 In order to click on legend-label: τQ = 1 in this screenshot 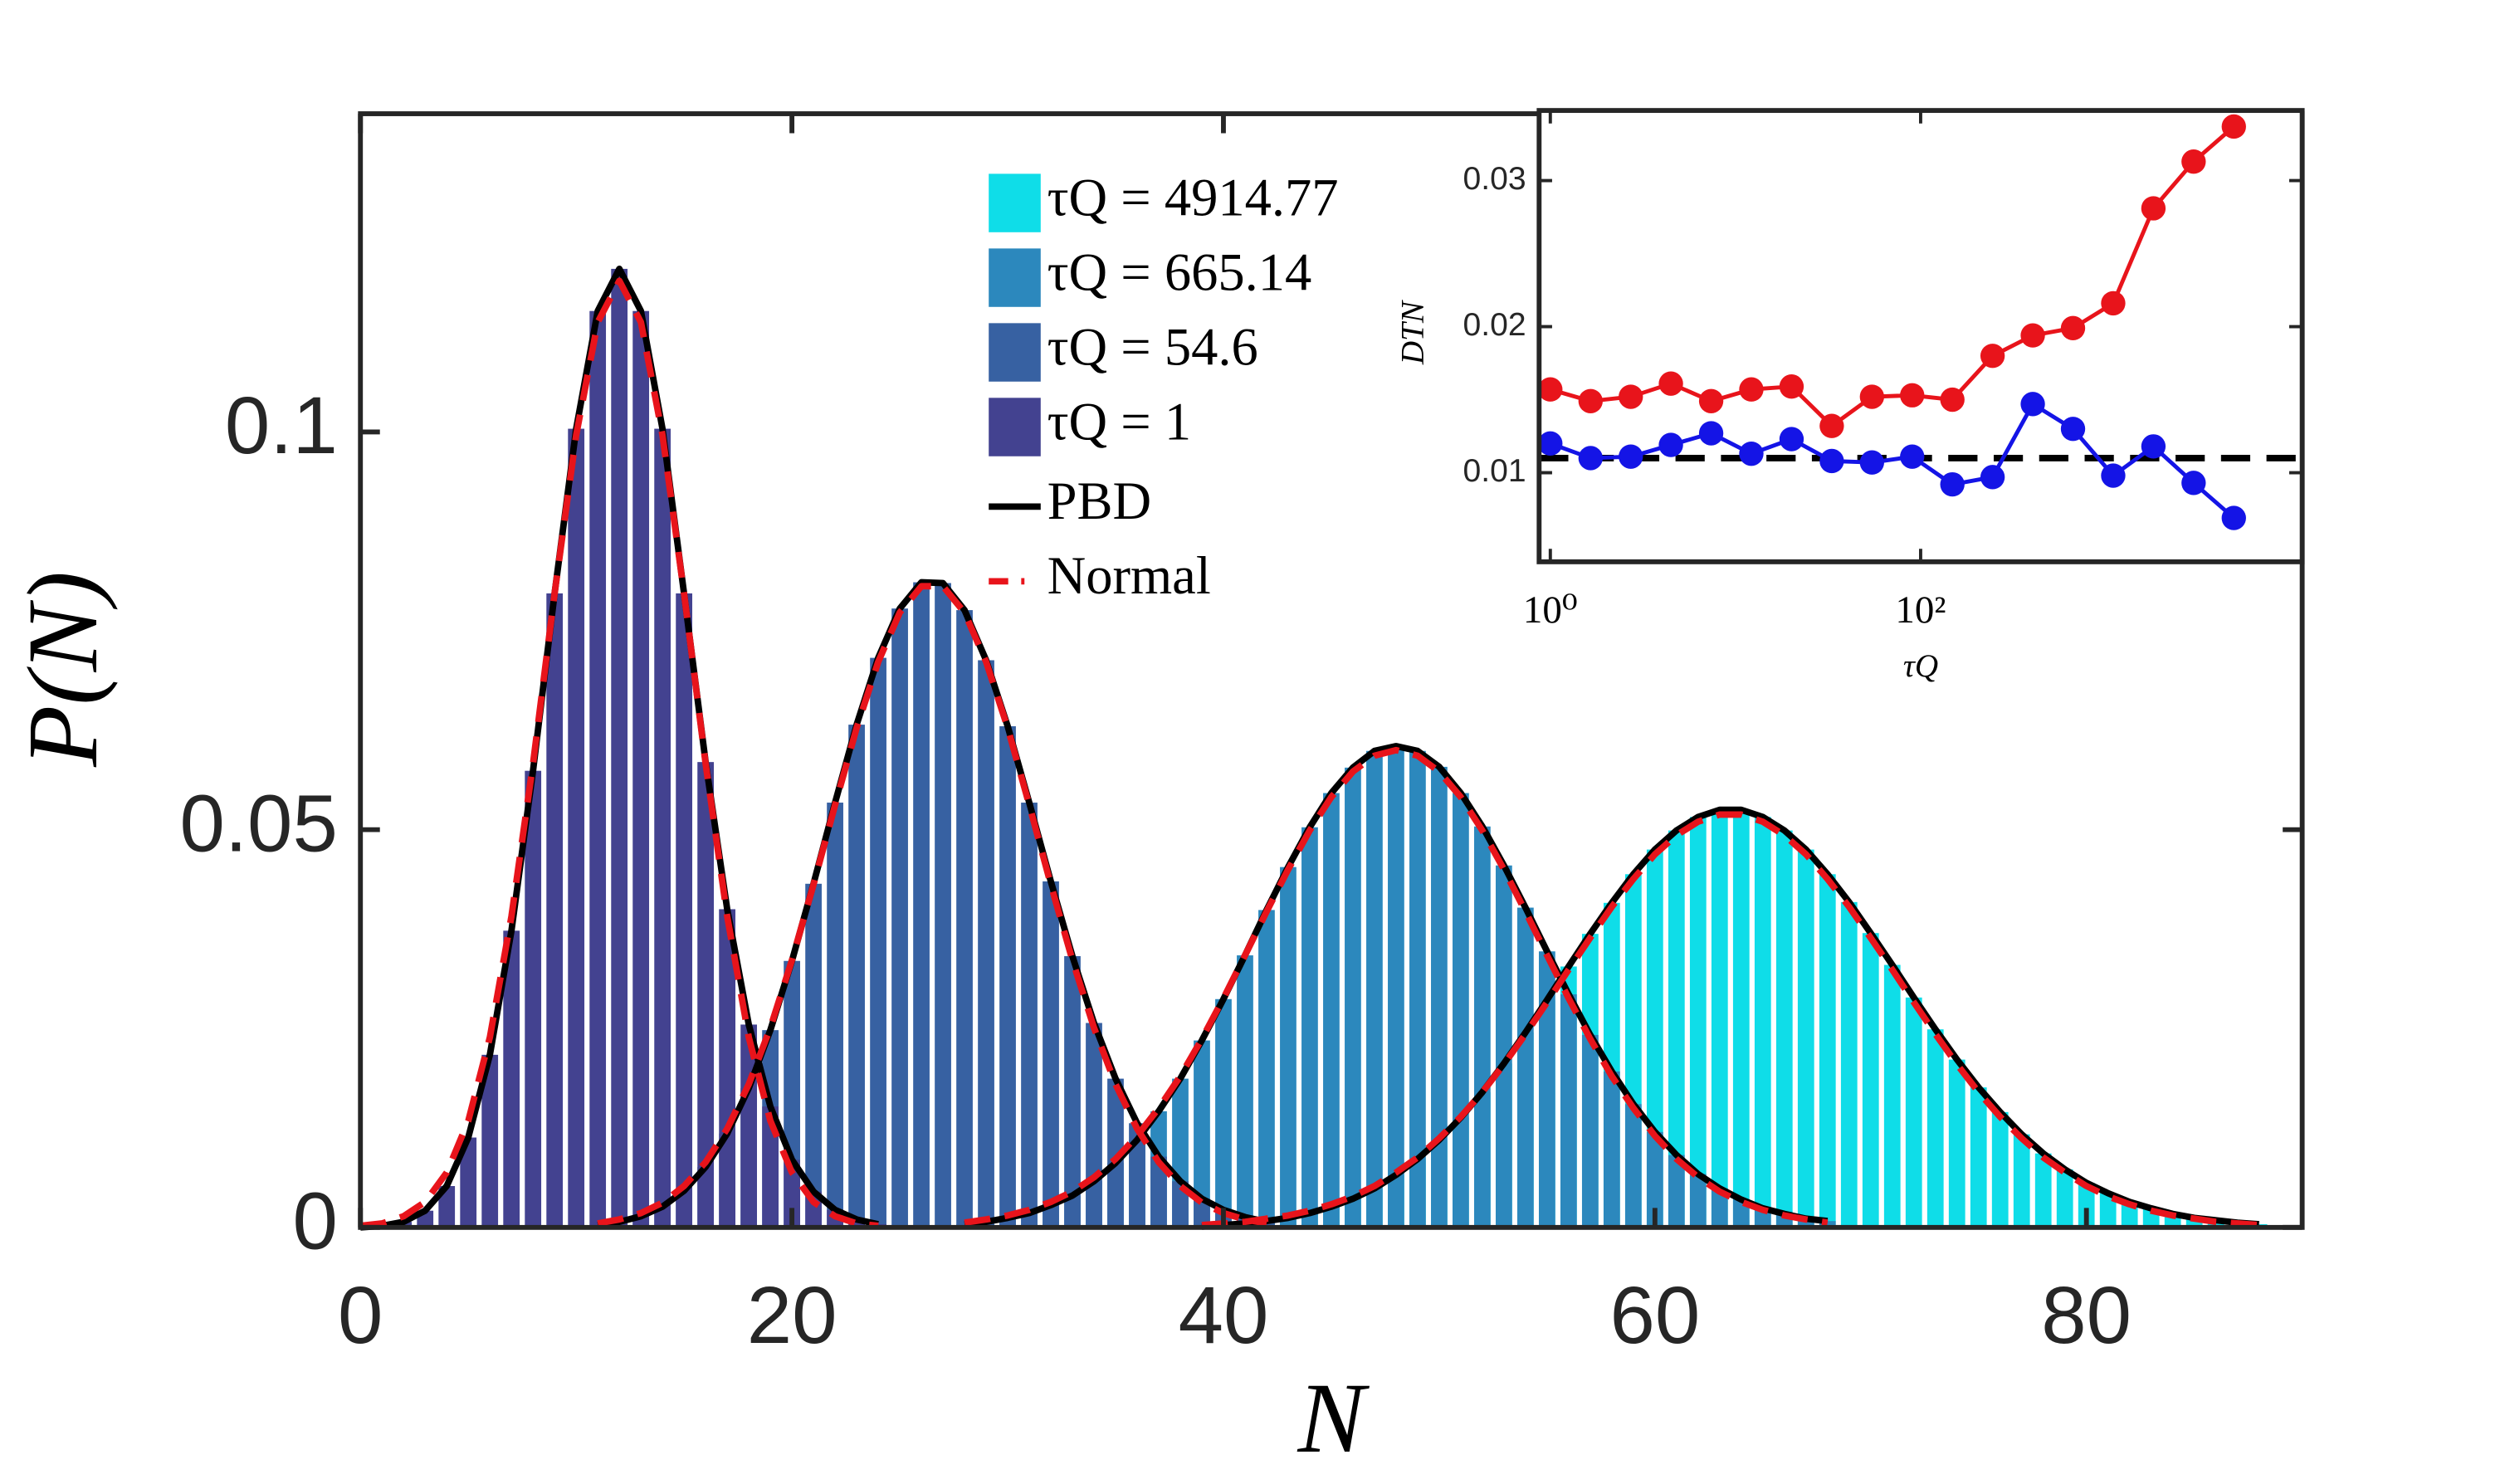, I will do `click(1119, 421)`.